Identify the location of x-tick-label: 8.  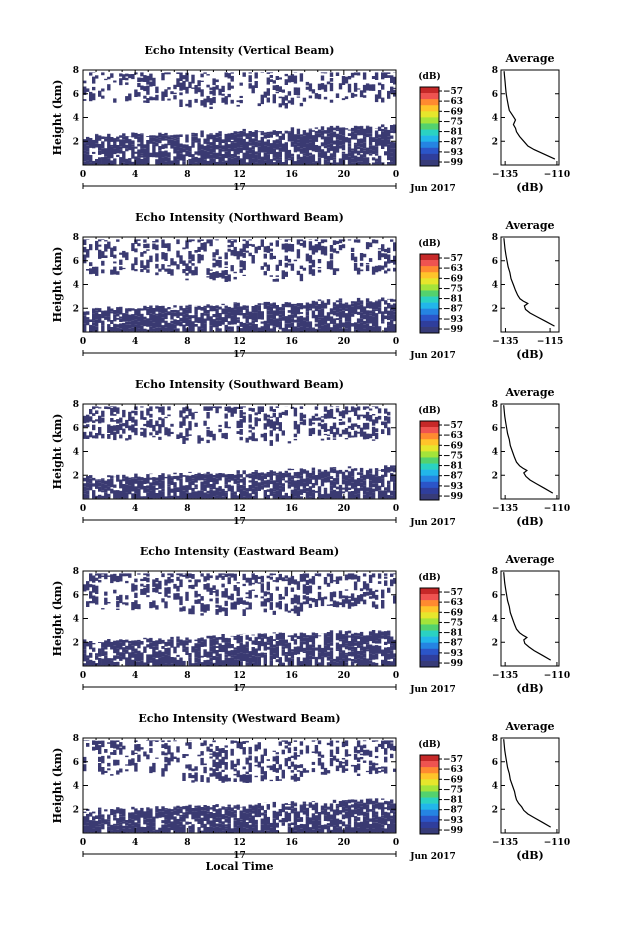
(187, 676).